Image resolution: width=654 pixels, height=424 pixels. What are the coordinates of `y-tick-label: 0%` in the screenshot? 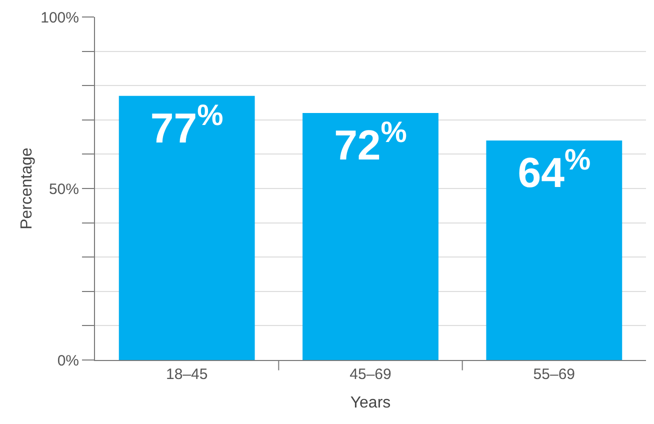 It's located at (68, 361).